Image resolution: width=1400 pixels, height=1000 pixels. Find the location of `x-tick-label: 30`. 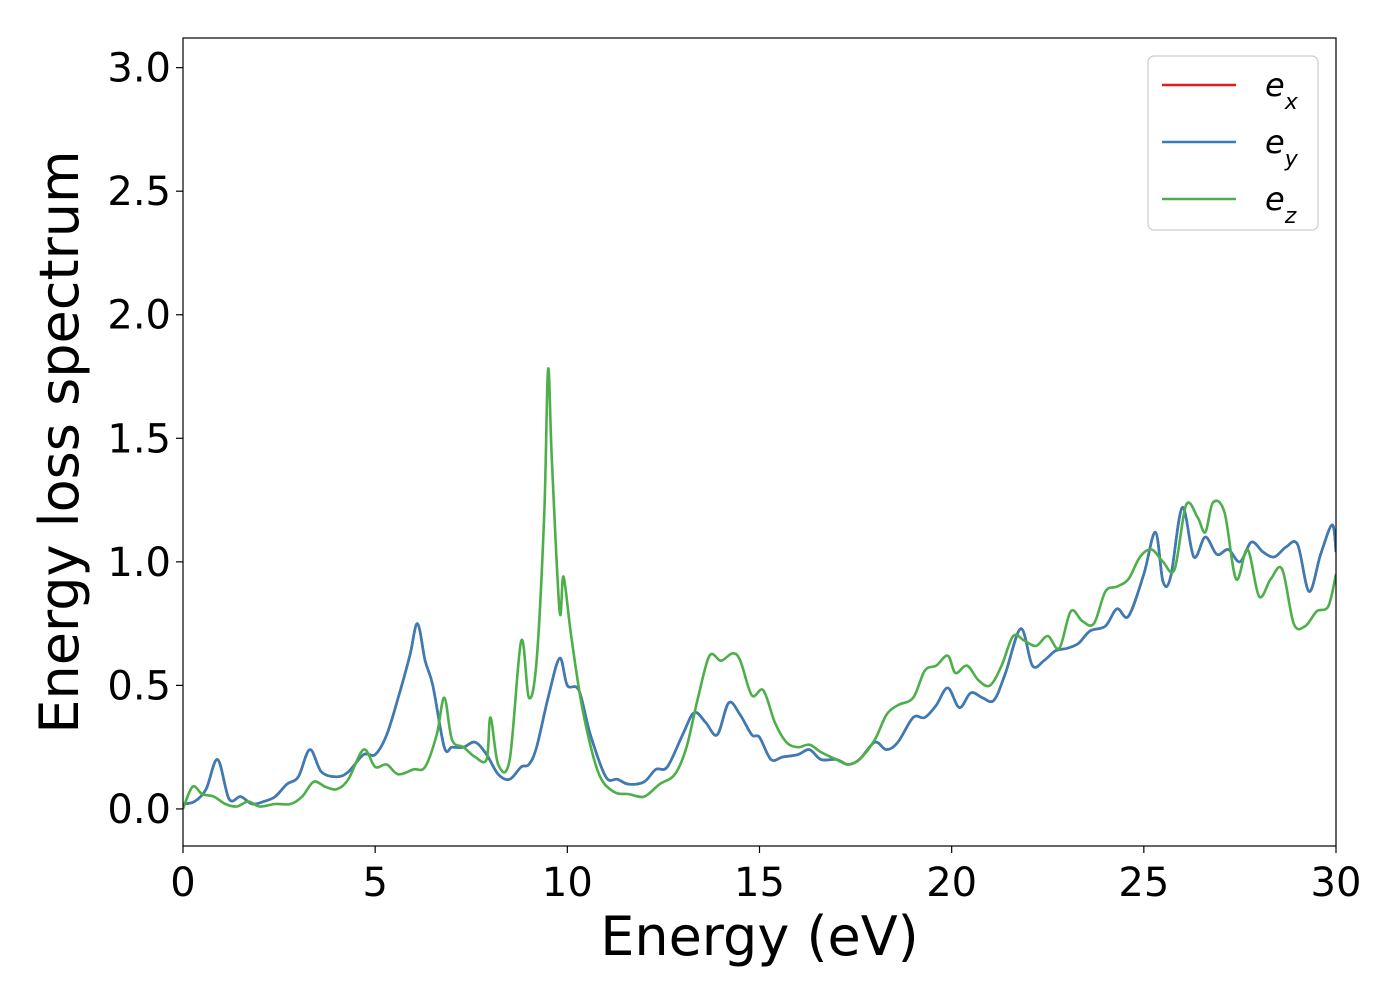

x-tick-label: 30 is located at coordinates (1336, 883).